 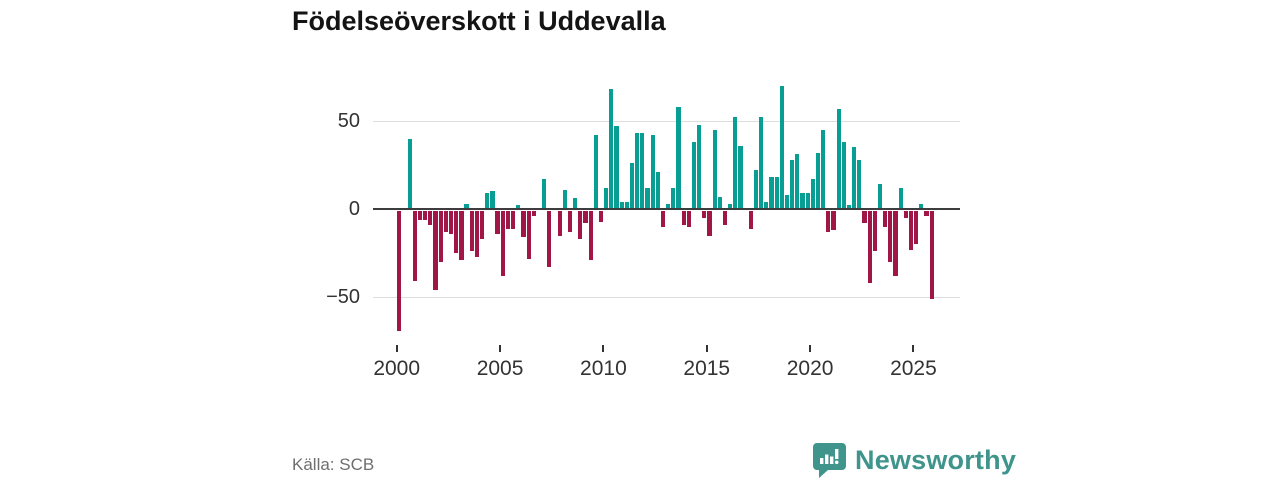 What do you see at coordinates (666, 209) in the screenshot?
I see `x-axis-zero-line` at bounding box center [666, 209].